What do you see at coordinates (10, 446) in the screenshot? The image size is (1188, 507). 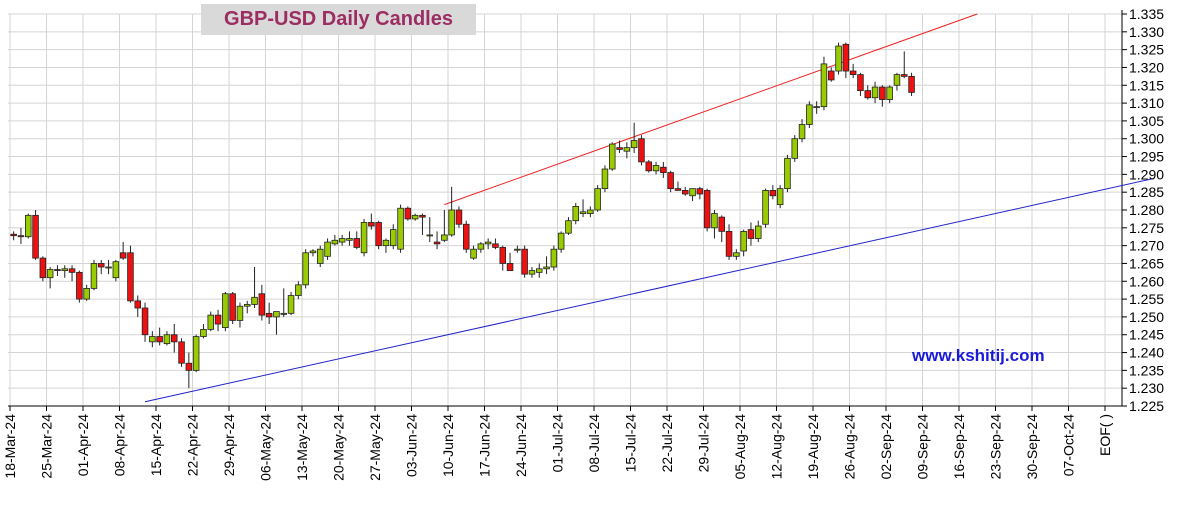 I see `x-tick-label: 18-Mar-24` at bounding box center [10, 446].